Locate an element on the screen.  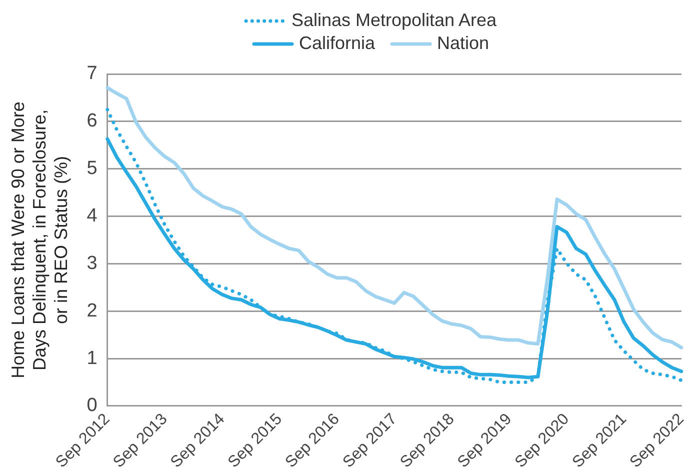
y-tick-label: 6 is located at coordinates (92, 121).